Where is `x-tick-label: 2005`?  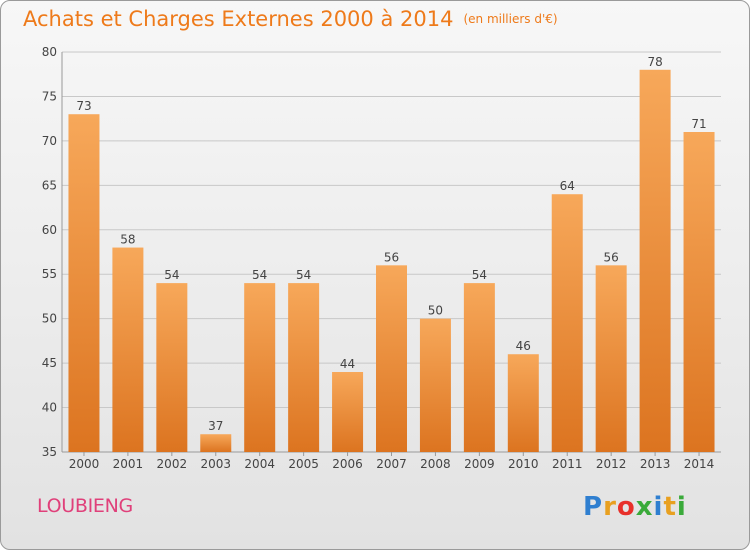 x-tick-label: 2005 is located at coordinates (303, 464).